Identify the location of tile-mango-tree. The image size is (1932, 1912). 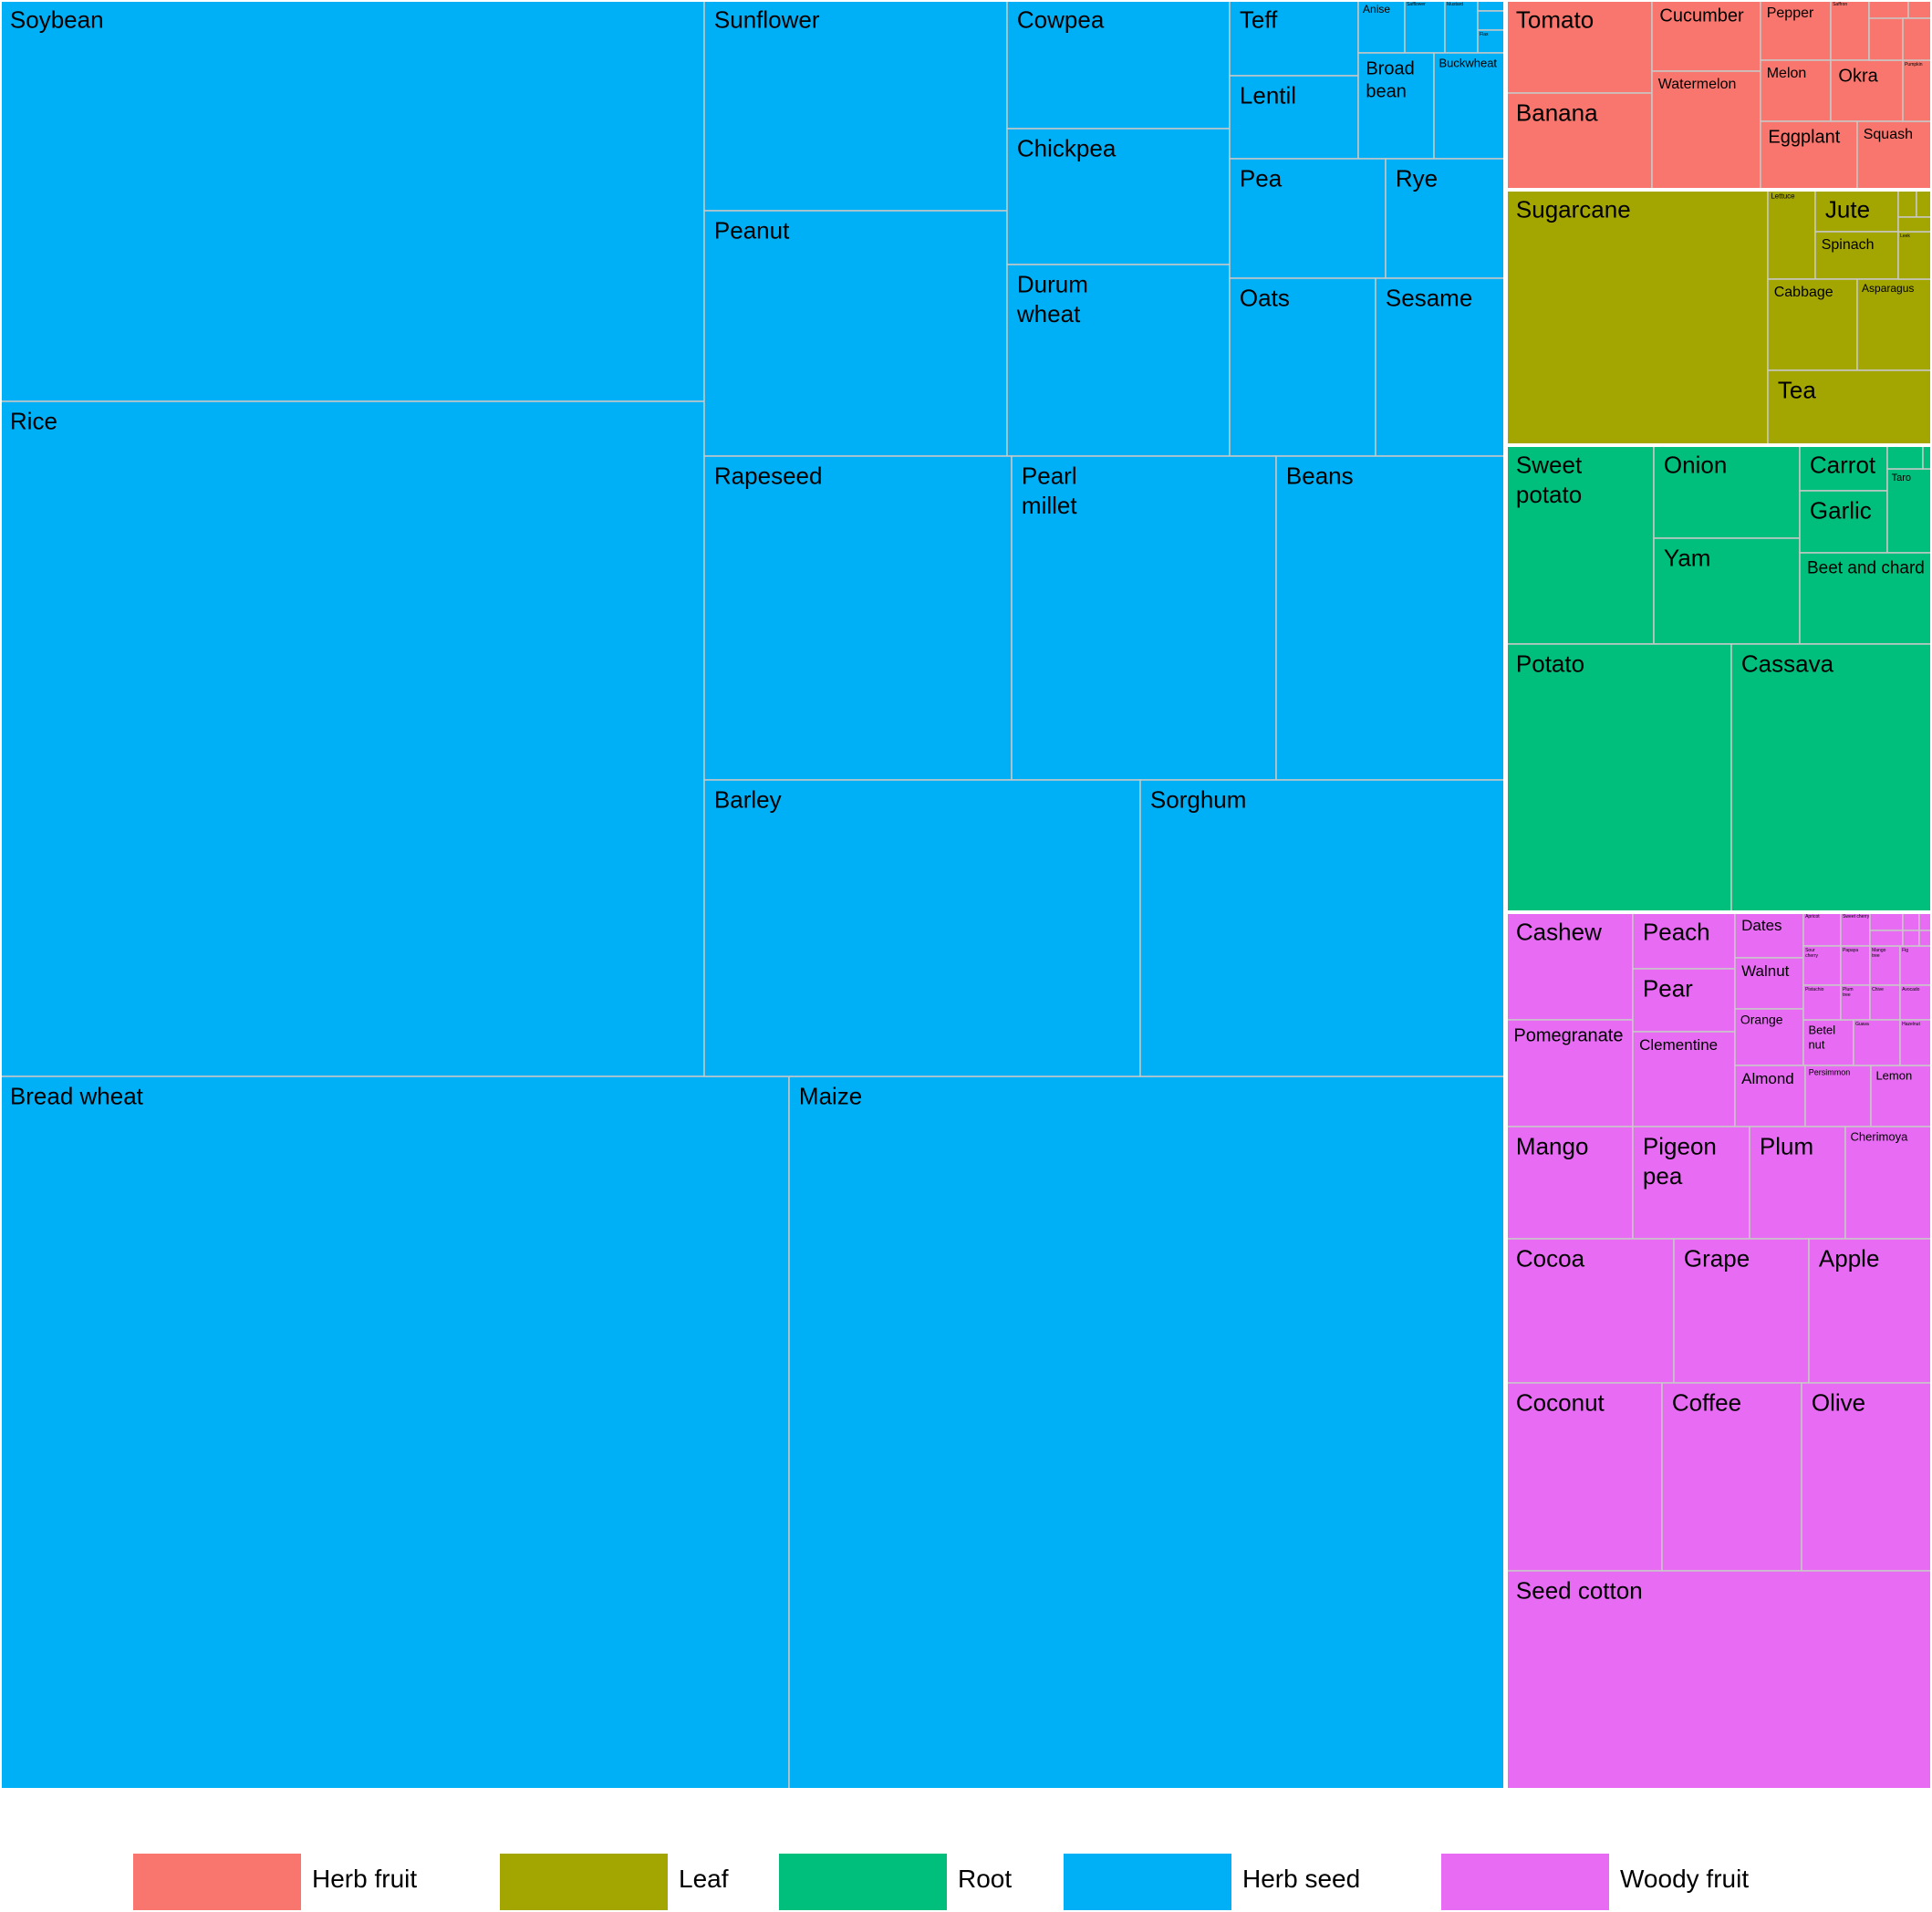
(1885, 966).